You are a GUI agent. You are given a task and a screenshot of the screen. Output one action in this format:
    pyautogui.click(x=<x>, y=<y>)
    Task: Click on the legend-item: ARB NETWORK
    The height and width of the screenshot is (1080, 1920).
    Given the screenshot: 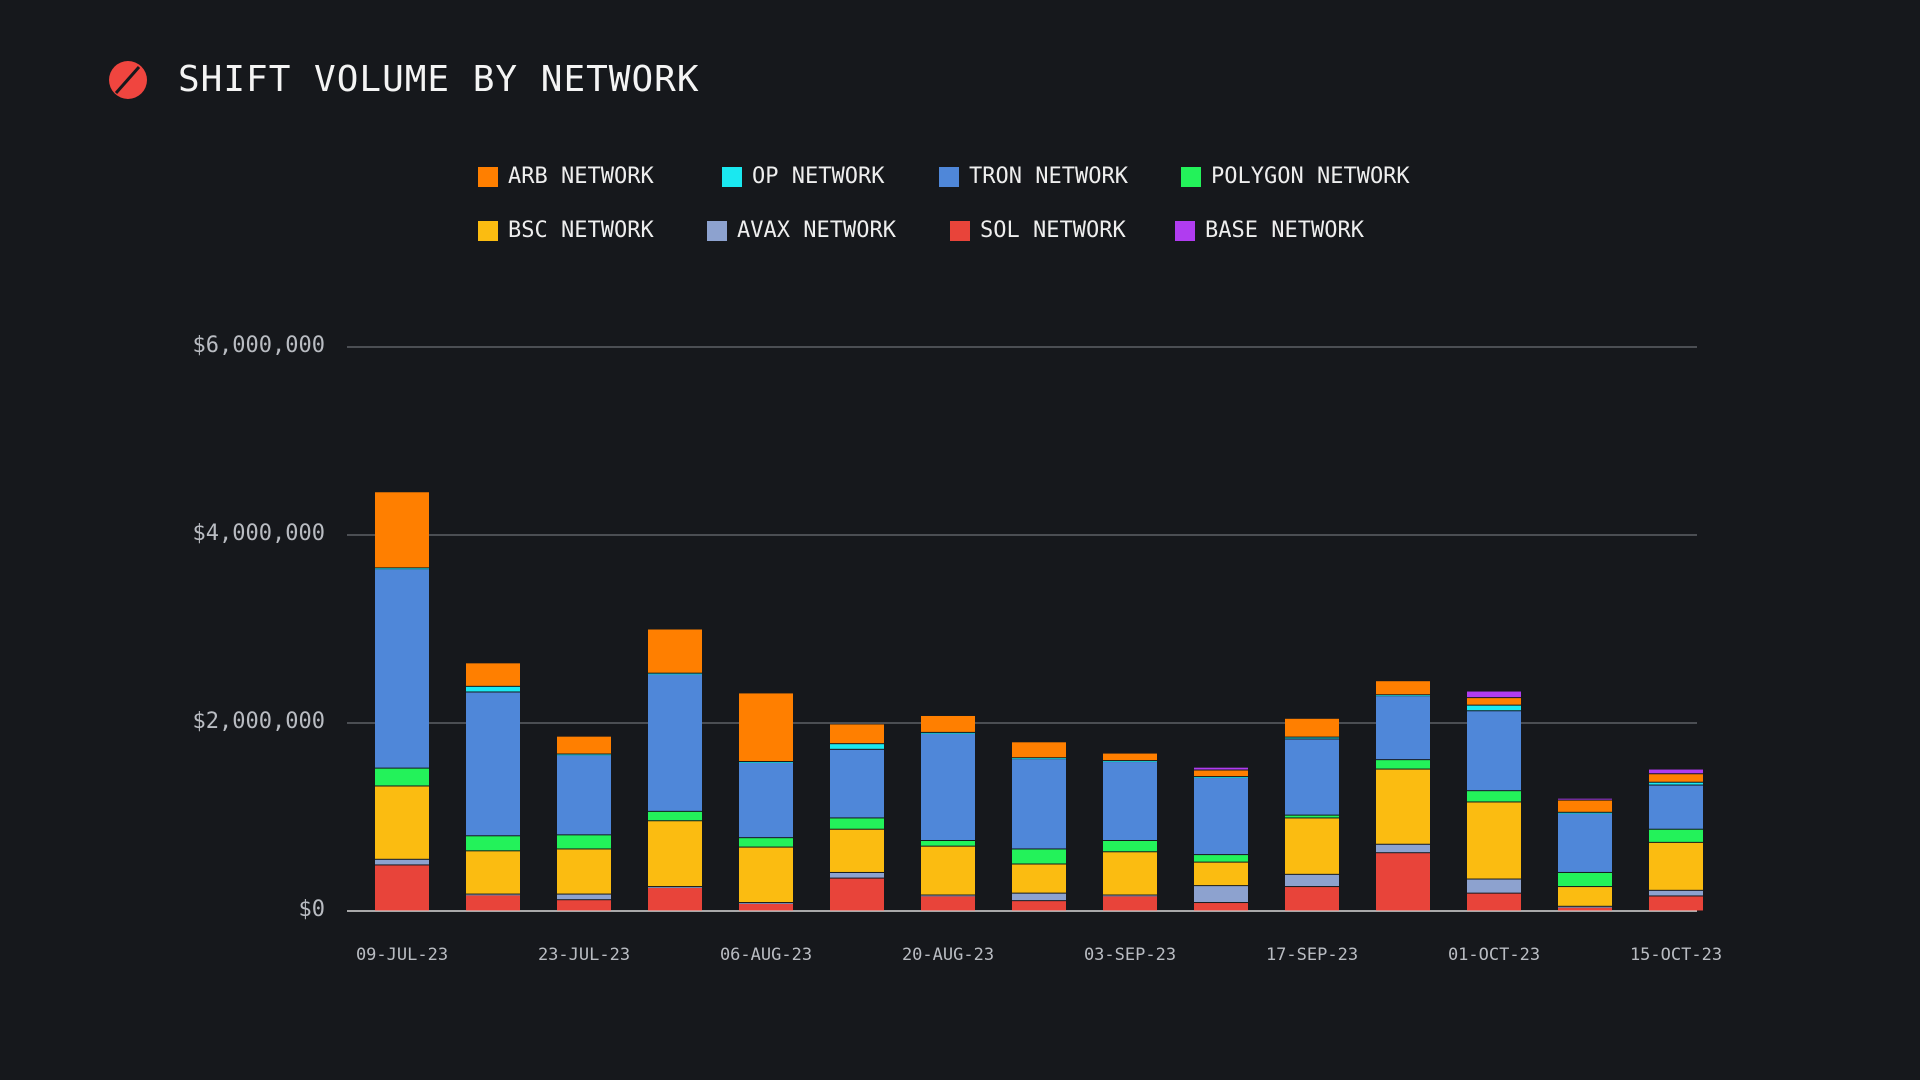 What is the action you would take?
    pyautogui.click(x=566, y=176)
    